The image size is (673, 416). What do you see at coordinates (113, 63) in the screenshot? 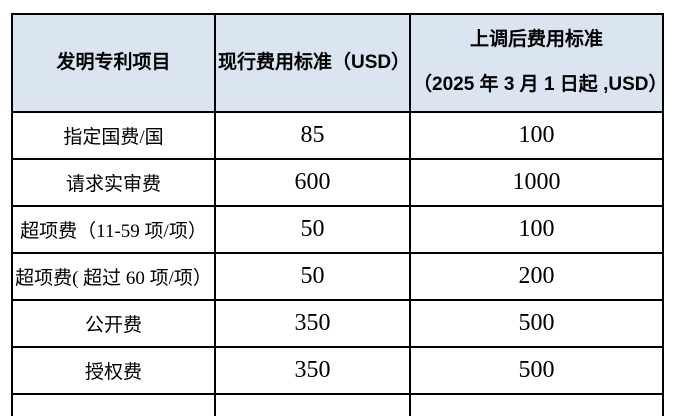
I see `header-cell-item: 发明专利项目` at bounding box center [113, 63].